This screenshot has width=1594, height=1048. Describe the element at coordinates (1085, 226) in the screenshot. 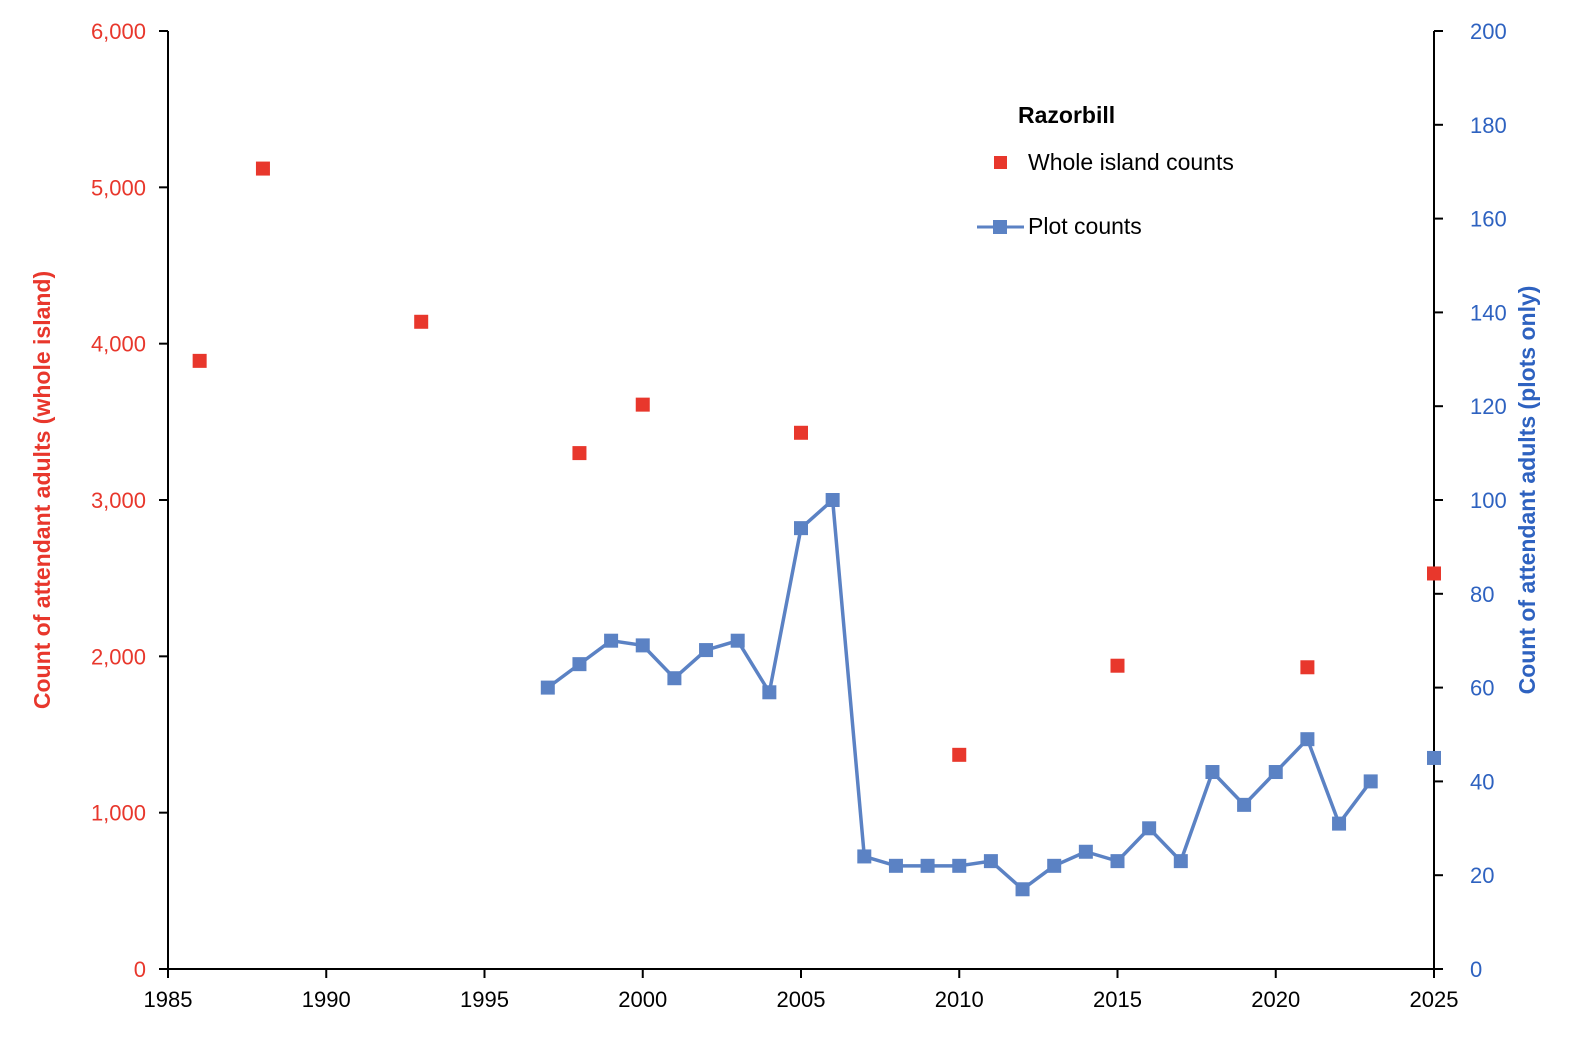

I see `legend-label-plot-counts: Plot counts` at that location.